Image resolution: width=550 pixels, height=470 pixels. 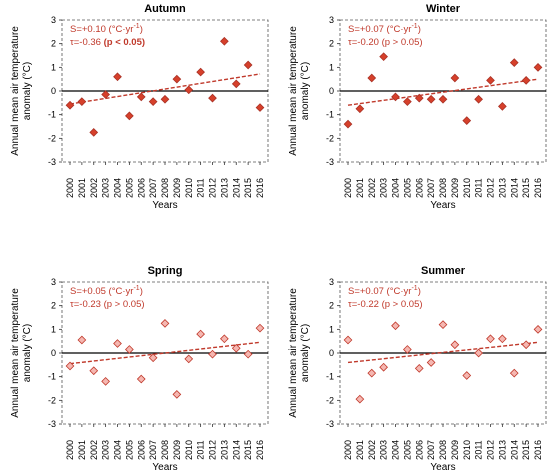 I want to click on x-axis-label: Years, so click(x=442, y=466).